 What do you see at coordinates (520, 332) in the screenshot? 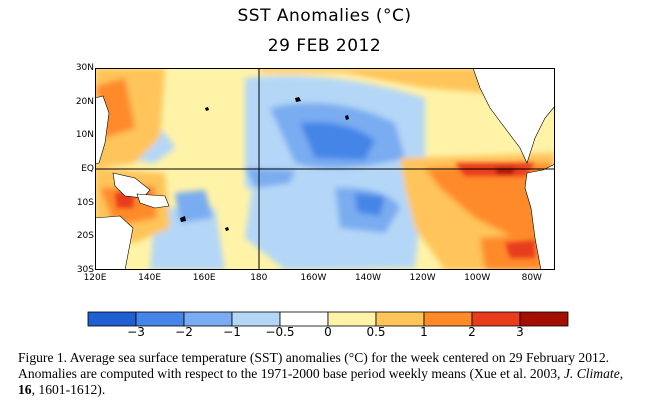
I see `colorbar-tick-label: 3` at bounding box center [520, 332].